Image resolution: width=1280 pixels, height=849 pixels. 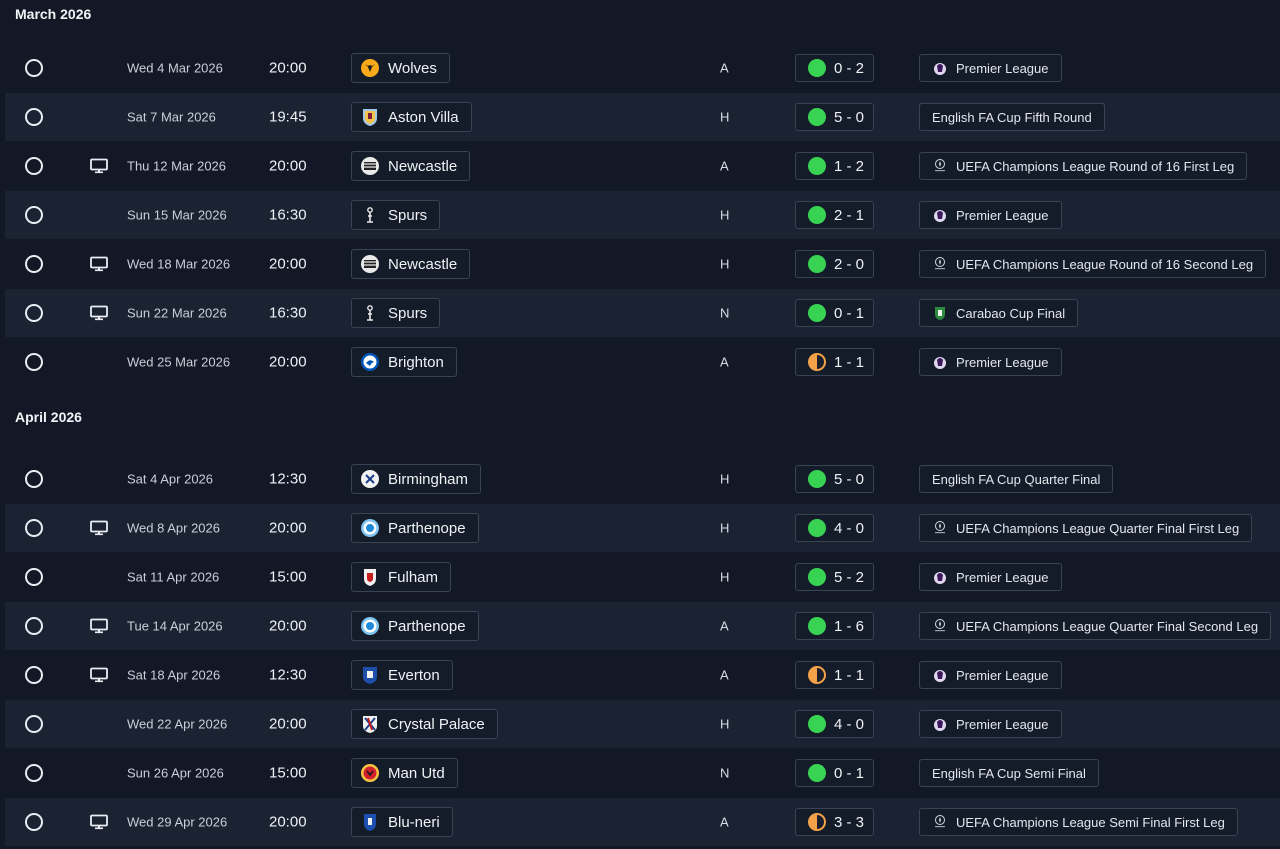 What do you see at coordinates (427, 528) in the screenshot?
I see `opponent-name: Parthenope` at bounding box center [427, 528].